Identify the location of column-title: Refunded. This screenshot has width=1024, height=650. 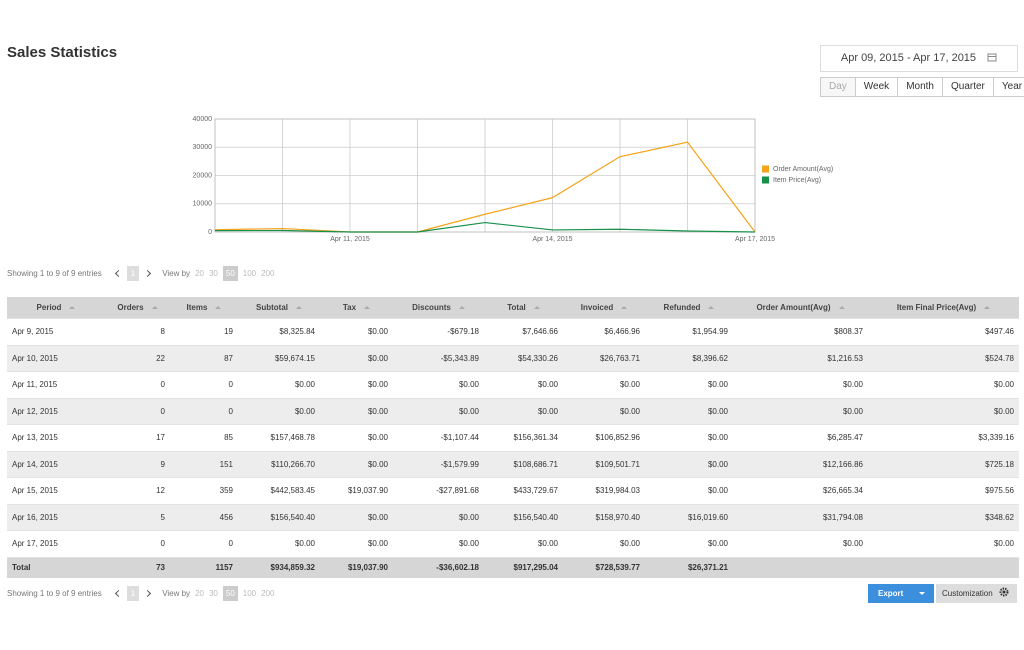
(682, 307).